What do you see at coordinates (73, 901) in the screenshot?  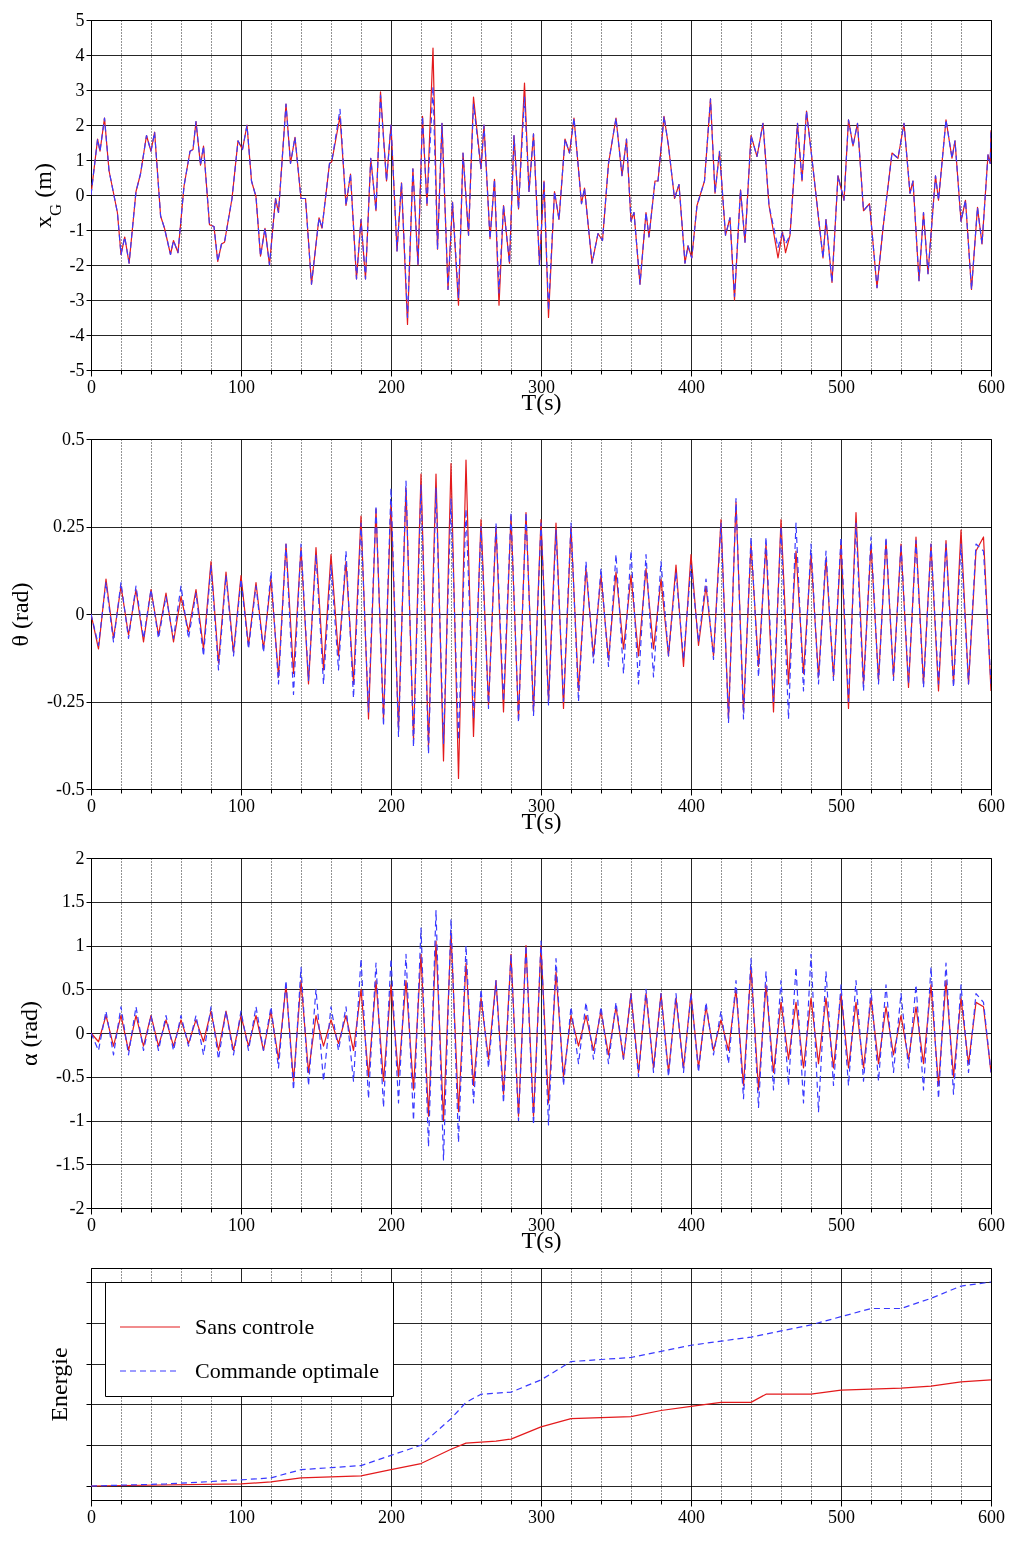 I see `y-tick-label: 1.5` at bounding box center [73, 901].